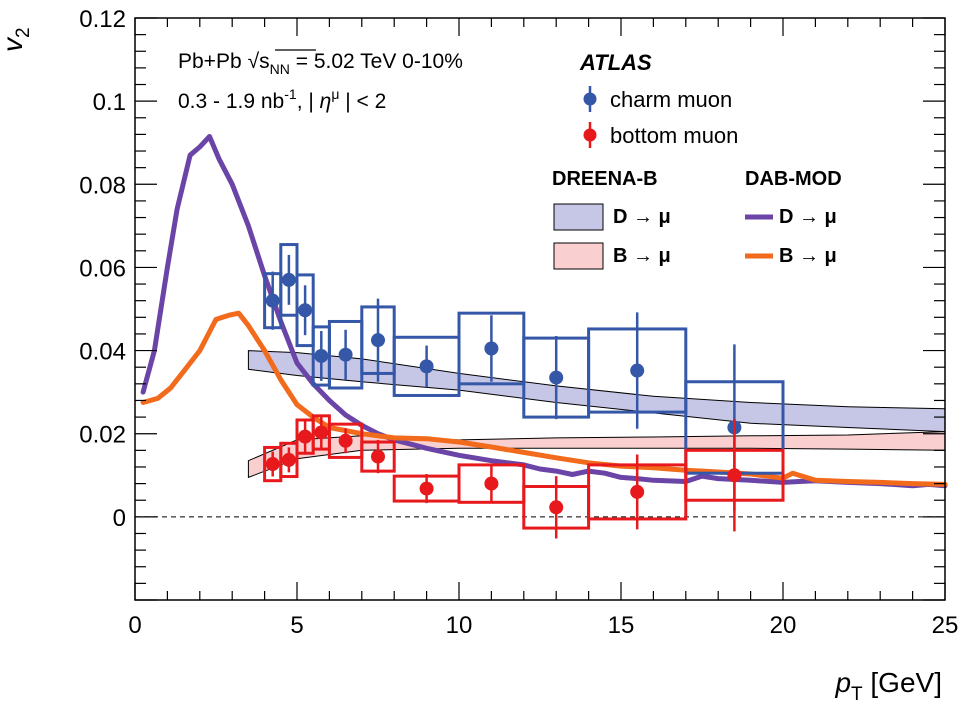 This screenshot has height=708, width=977. What do you see at coordinates (808, 217) in the screenshot?
I see `legend-dabmod-d-label: D → μ` at bounding box center [808, 217].